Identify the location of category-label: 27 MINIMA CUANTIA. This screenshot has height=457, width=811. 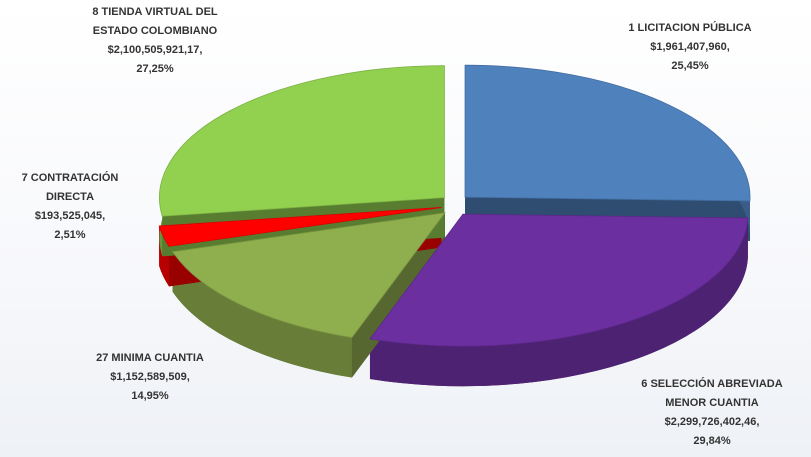
(150, 358).